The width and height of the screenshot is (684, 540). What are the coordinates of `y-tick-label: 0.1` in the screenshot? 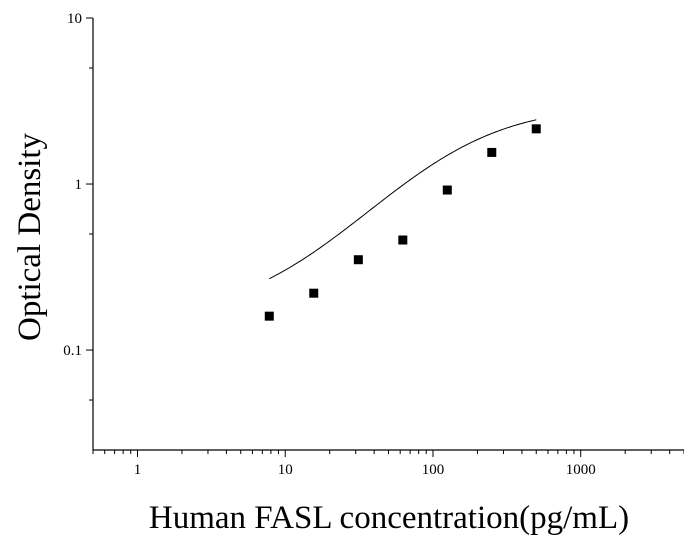 It's located at (72, 351).